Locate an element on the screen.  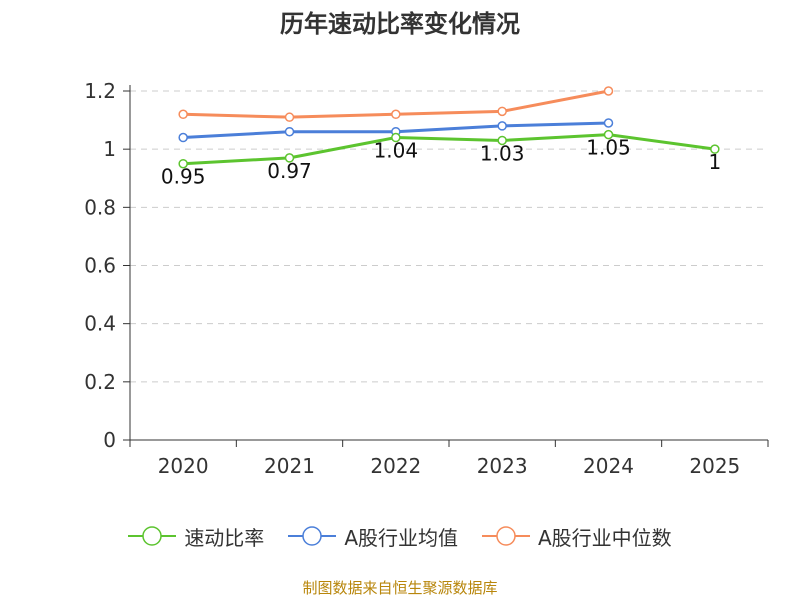
label-layer: 0.95 0.97 1.04 1.03 1.05 1 is located at coordinates (441, 162).